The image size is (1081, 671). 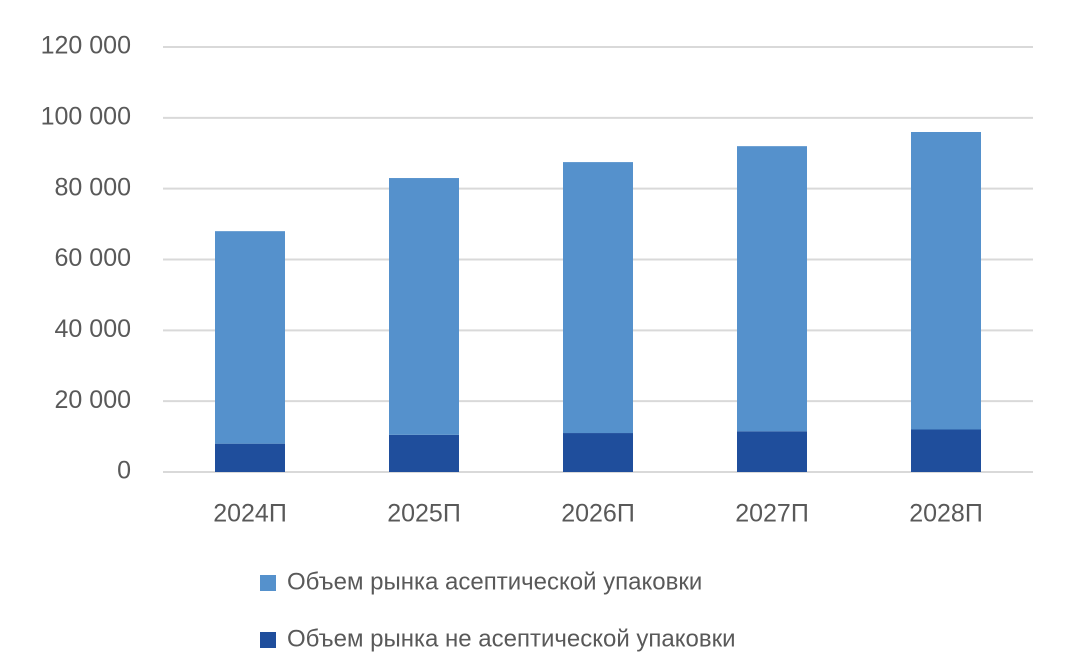 I want to click on legend-label: Объем рынка асептической упаковки, so click(x=494, y=581).